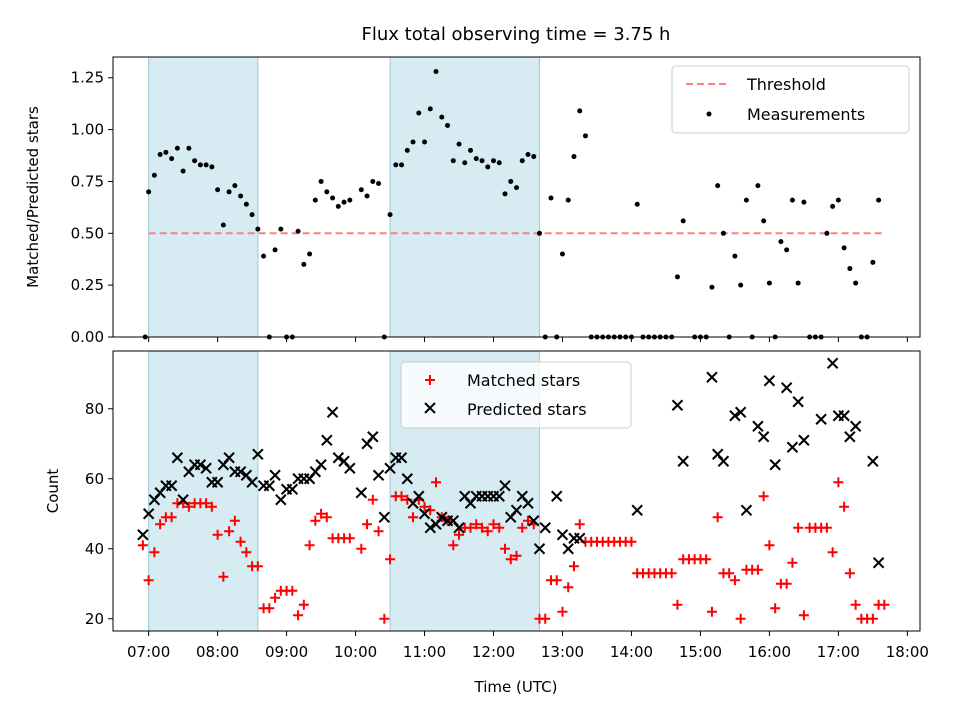 The width and height of the screenshot is (960, 724). What do you see at coordinates (523, 380) in the screenshot?
I see `legend-matched-label: Matched stars` at bounding box center [523, 380].